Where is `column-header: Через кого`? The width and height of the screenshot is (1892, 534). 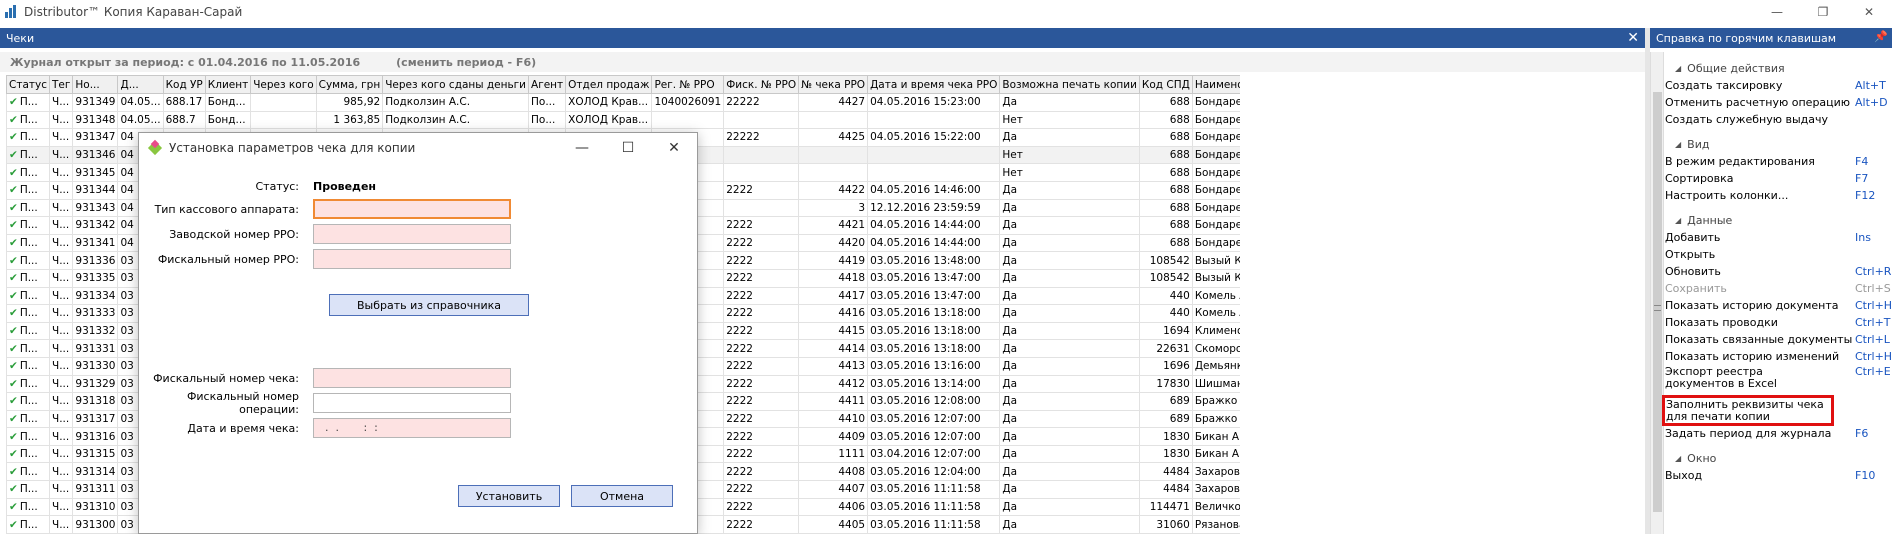
column-header: Через кого is located at coordinates (283, 84).